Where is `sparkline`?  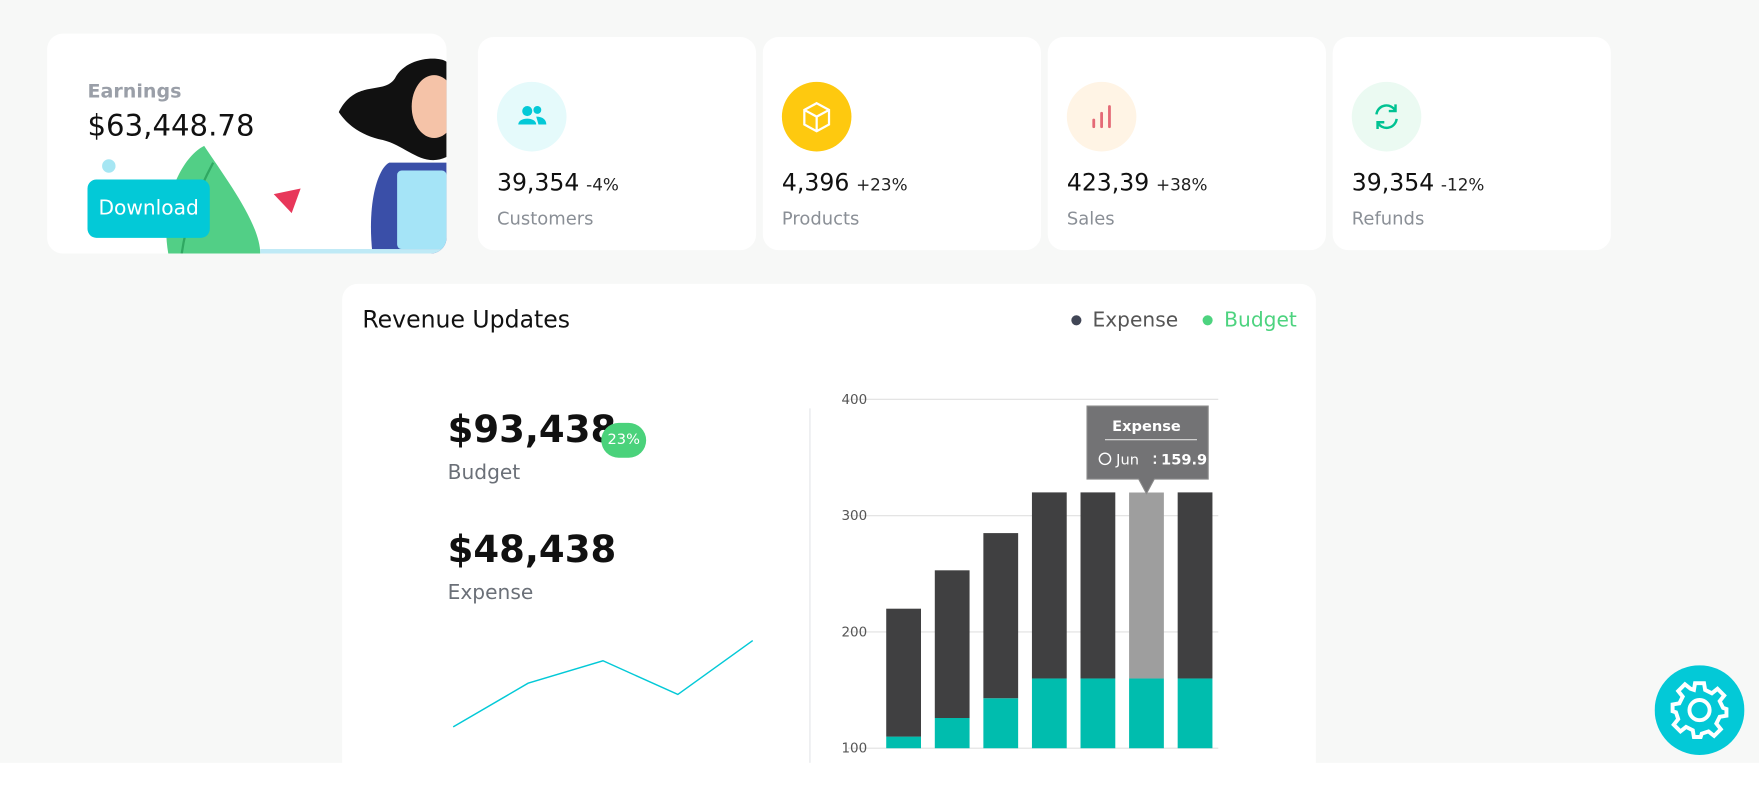 sparkline is located at coordinates (603, 683).